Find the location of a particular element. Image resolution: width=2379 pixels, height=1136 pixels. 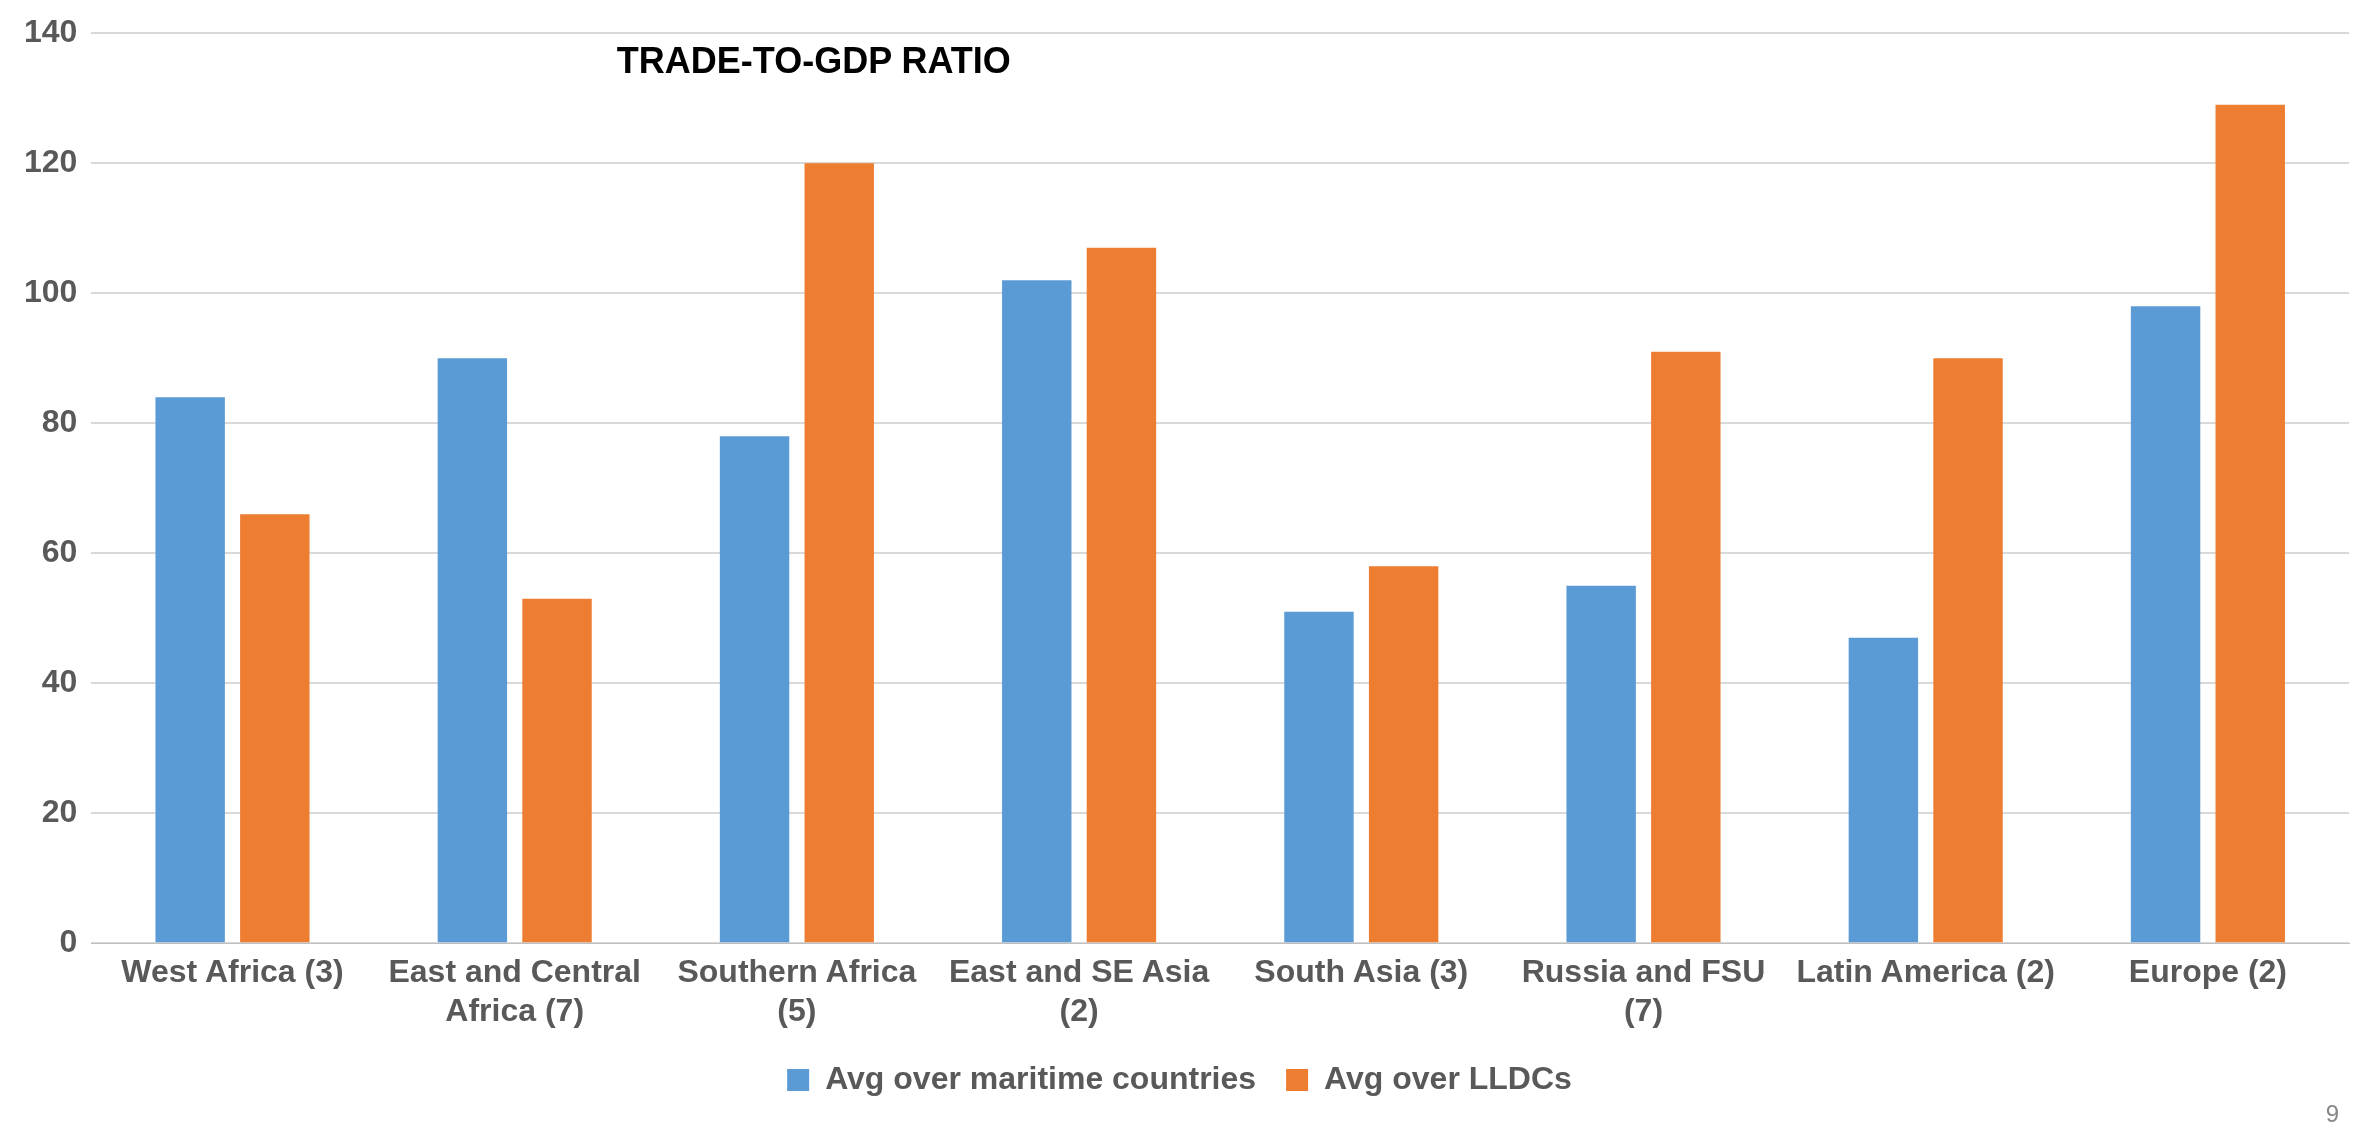

x-tick-label: Europe (2) is located at coordinates (2208, 971).